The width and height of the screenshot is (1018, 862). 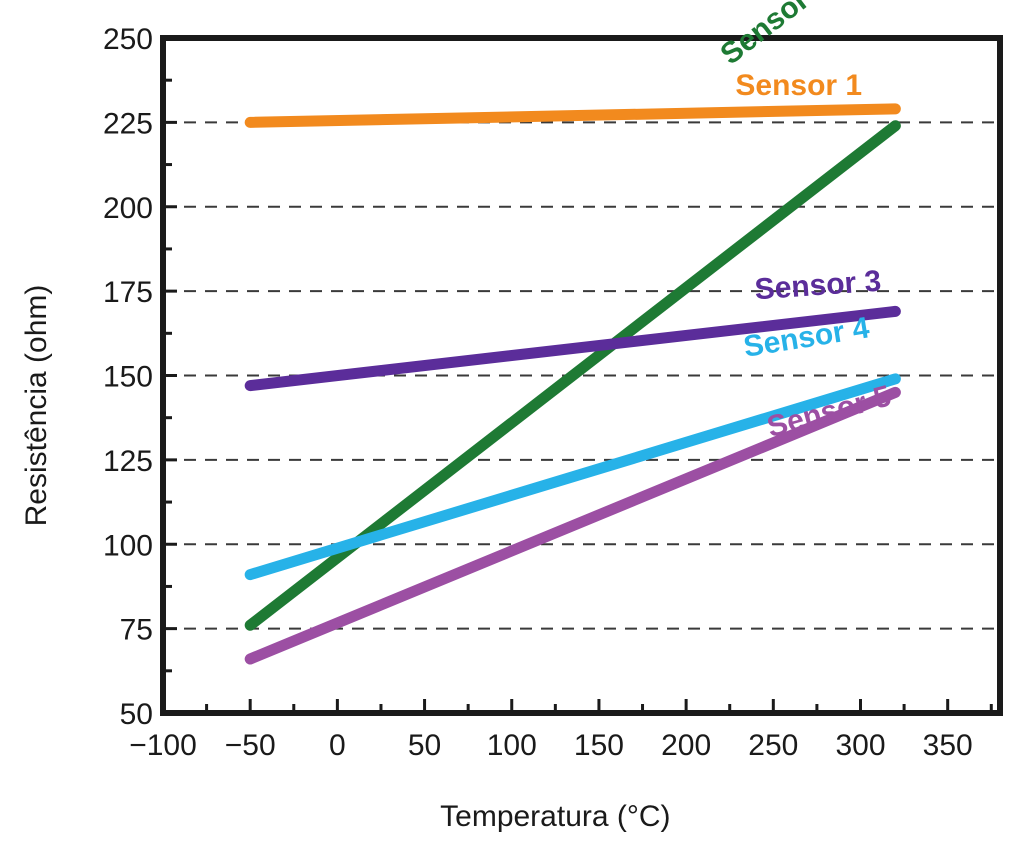 I want to click on x-axis-ticks: −100 −50 0 50 100 150 200 250 300 350, so click(x=561, y=730).